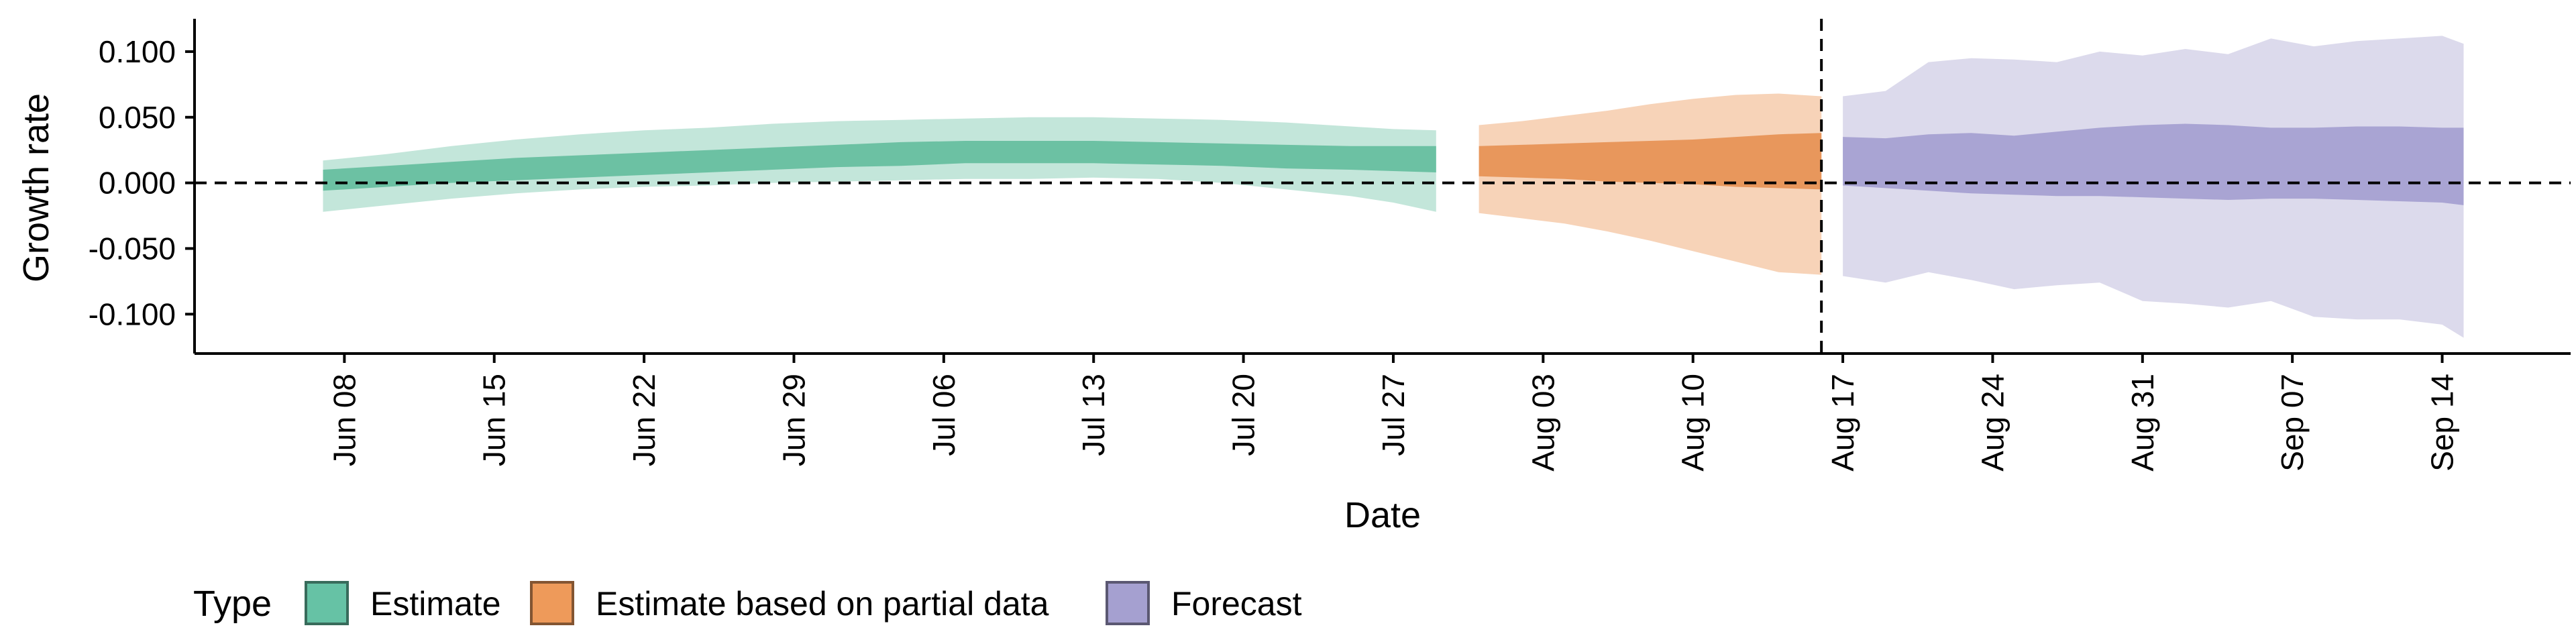 The width and height of the screenshot is (2576, 644). I want to click on x-tick-label: Sep 14, so click(2442, 423).